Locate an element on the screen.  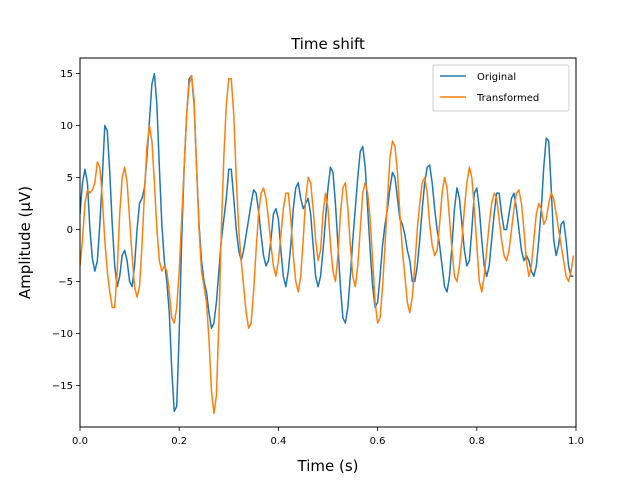
y-axis: −15 −10 −5 0 5 10 15 is located at coordinates (66, 230).